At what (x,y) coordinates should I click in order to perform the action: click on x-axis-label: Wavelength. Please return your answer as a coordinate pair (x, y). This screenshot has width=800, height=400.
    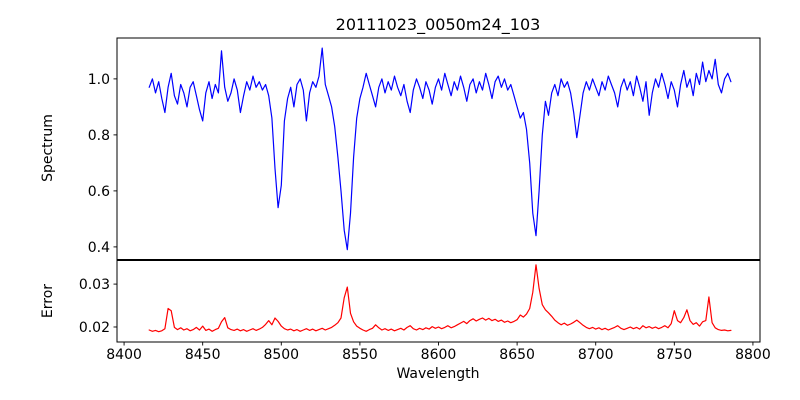
    Looking at the image, I should click on (437, 374).